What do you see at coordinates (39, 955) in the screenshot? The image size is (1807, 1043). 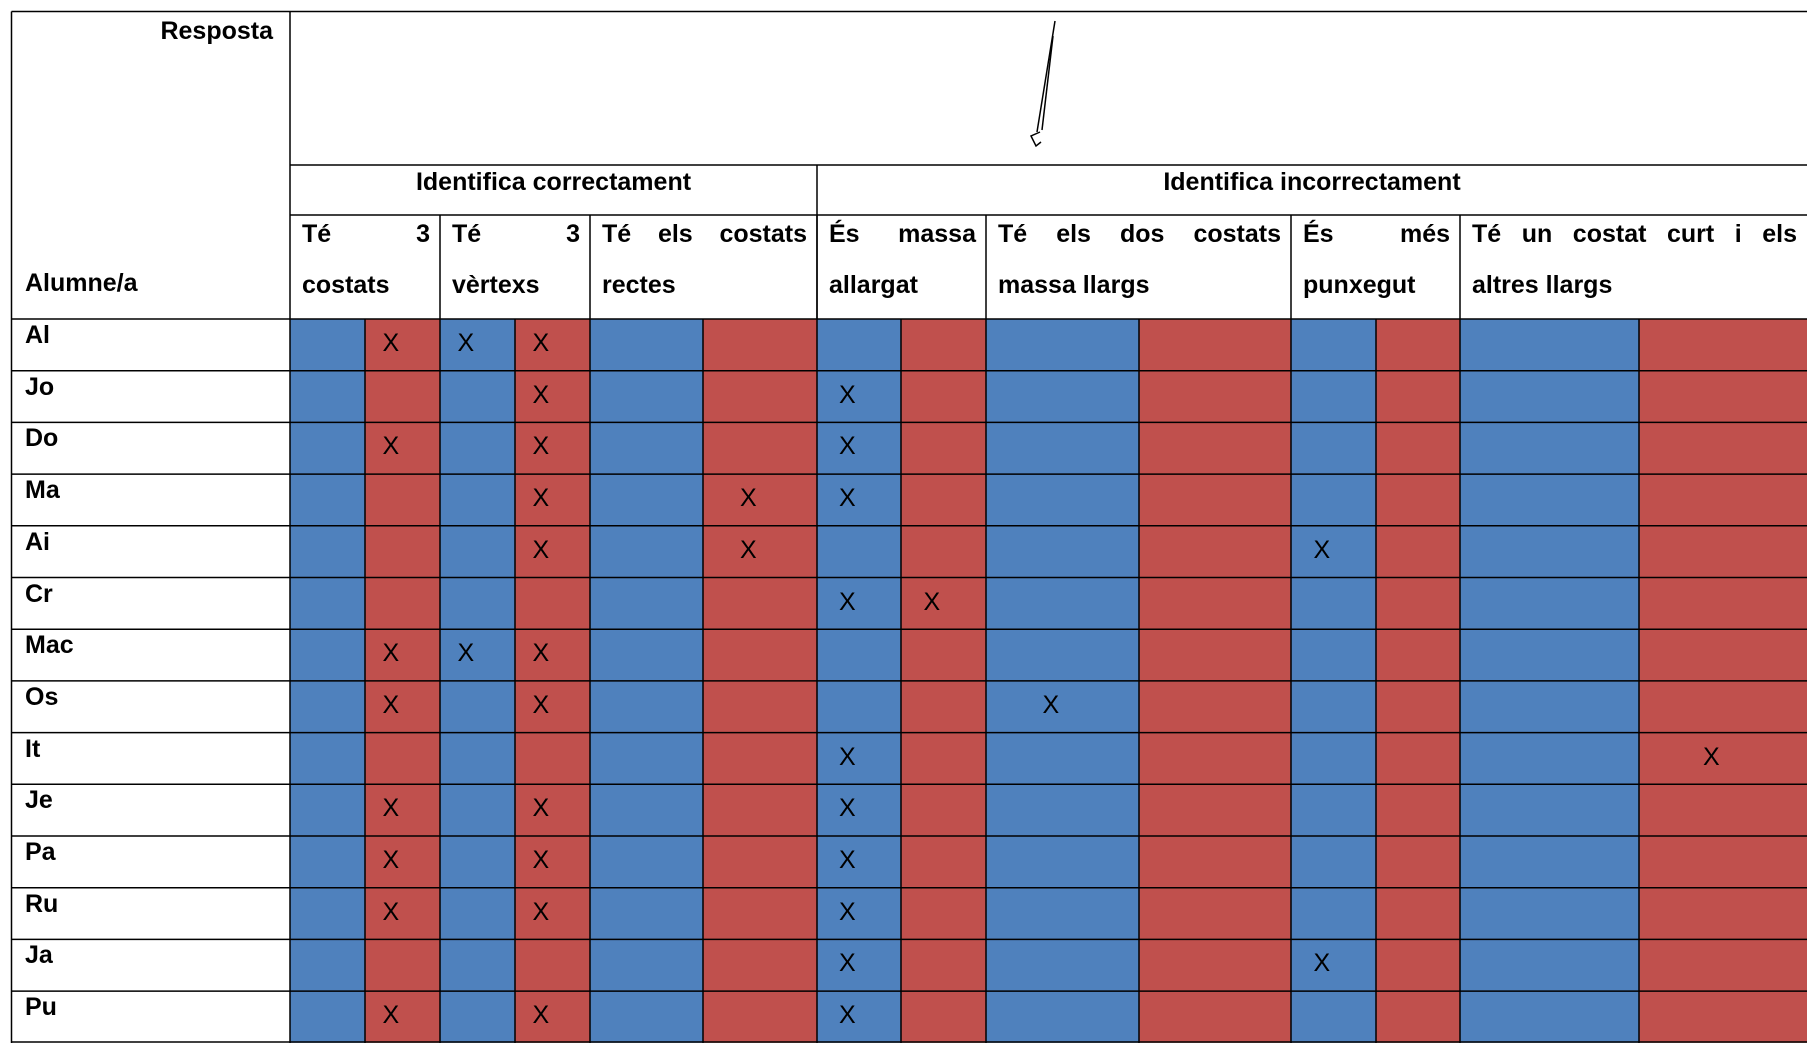 I see `student-name: Ja` at bounding box center [39, 955].